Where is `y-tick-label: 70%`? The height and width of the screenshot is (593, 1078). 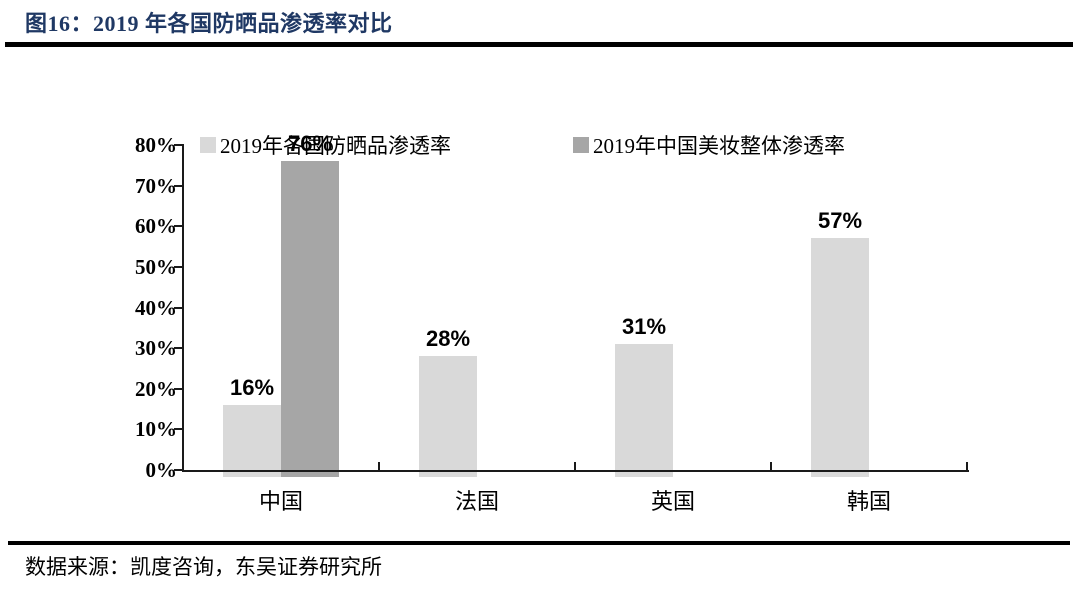
y-tick-label: 70% is located at coordinates (156, 185).